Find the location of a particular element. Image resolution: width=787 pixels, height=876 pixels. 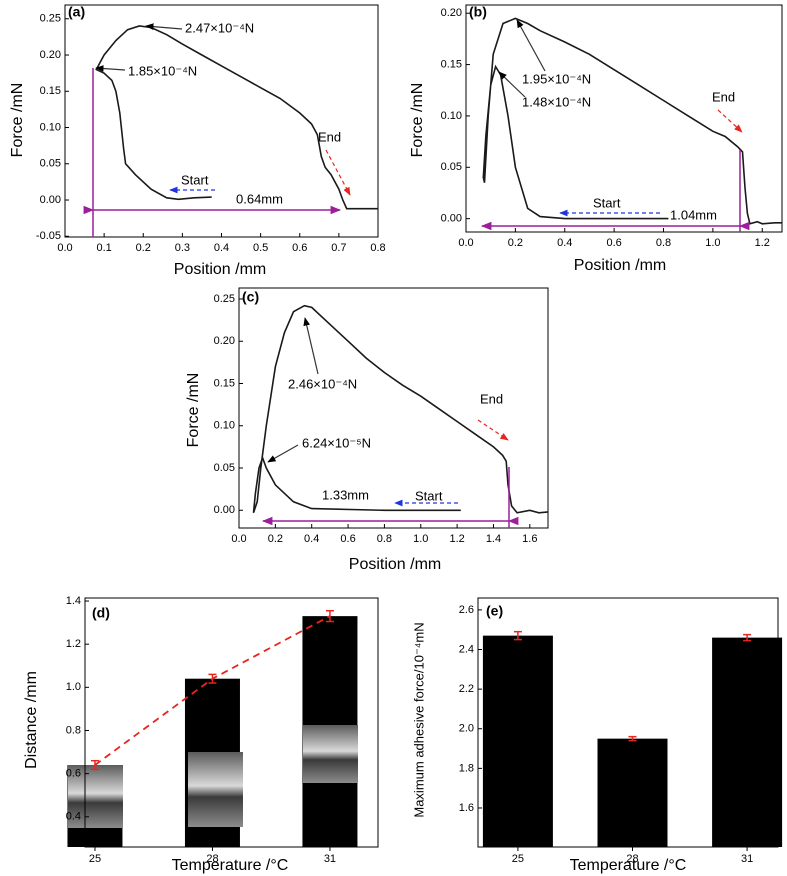

y-tick-label: 1.2 is located at coordinates (73, 644).